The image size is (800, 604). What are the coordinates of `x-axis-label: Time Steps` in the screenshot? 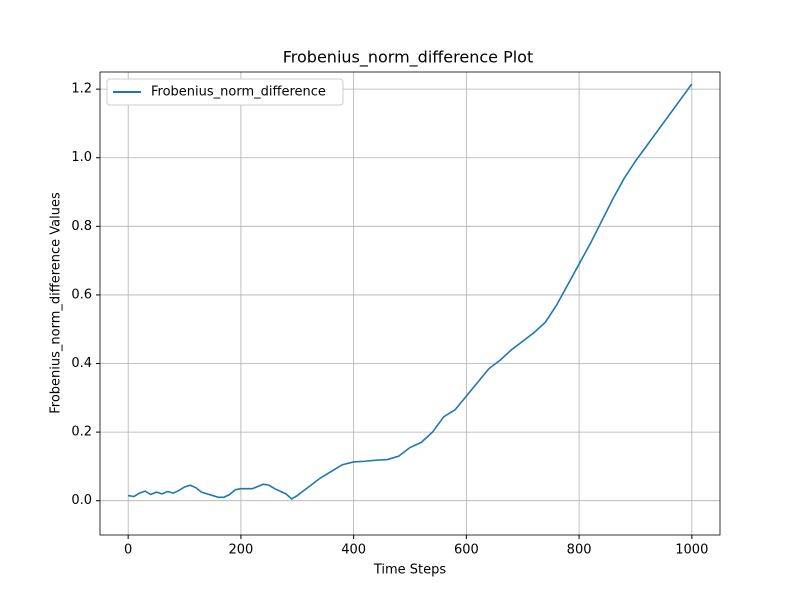 It's located at (410, 570).